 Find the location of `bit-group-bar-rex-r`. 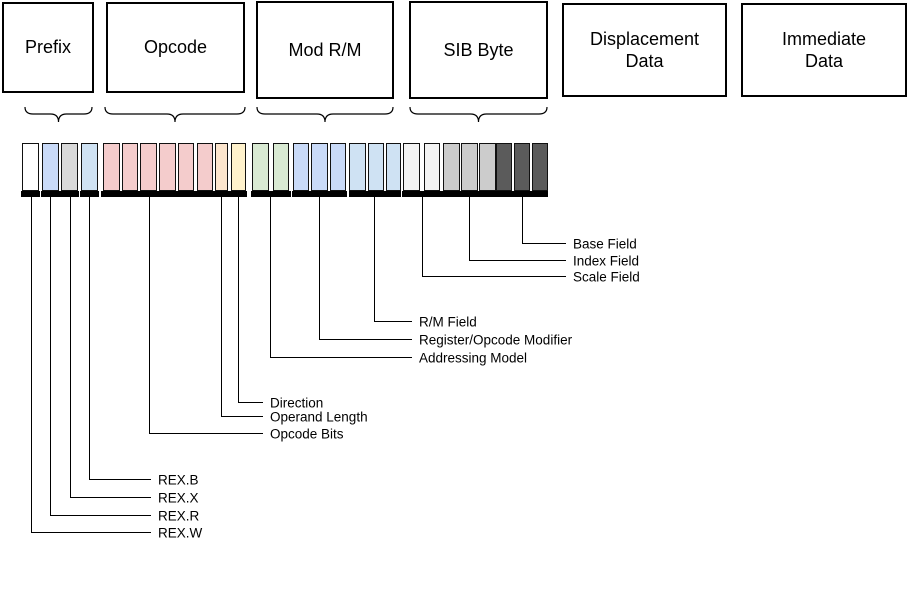

bit-group-bar-rex-r is located at coordinates (50, 193).